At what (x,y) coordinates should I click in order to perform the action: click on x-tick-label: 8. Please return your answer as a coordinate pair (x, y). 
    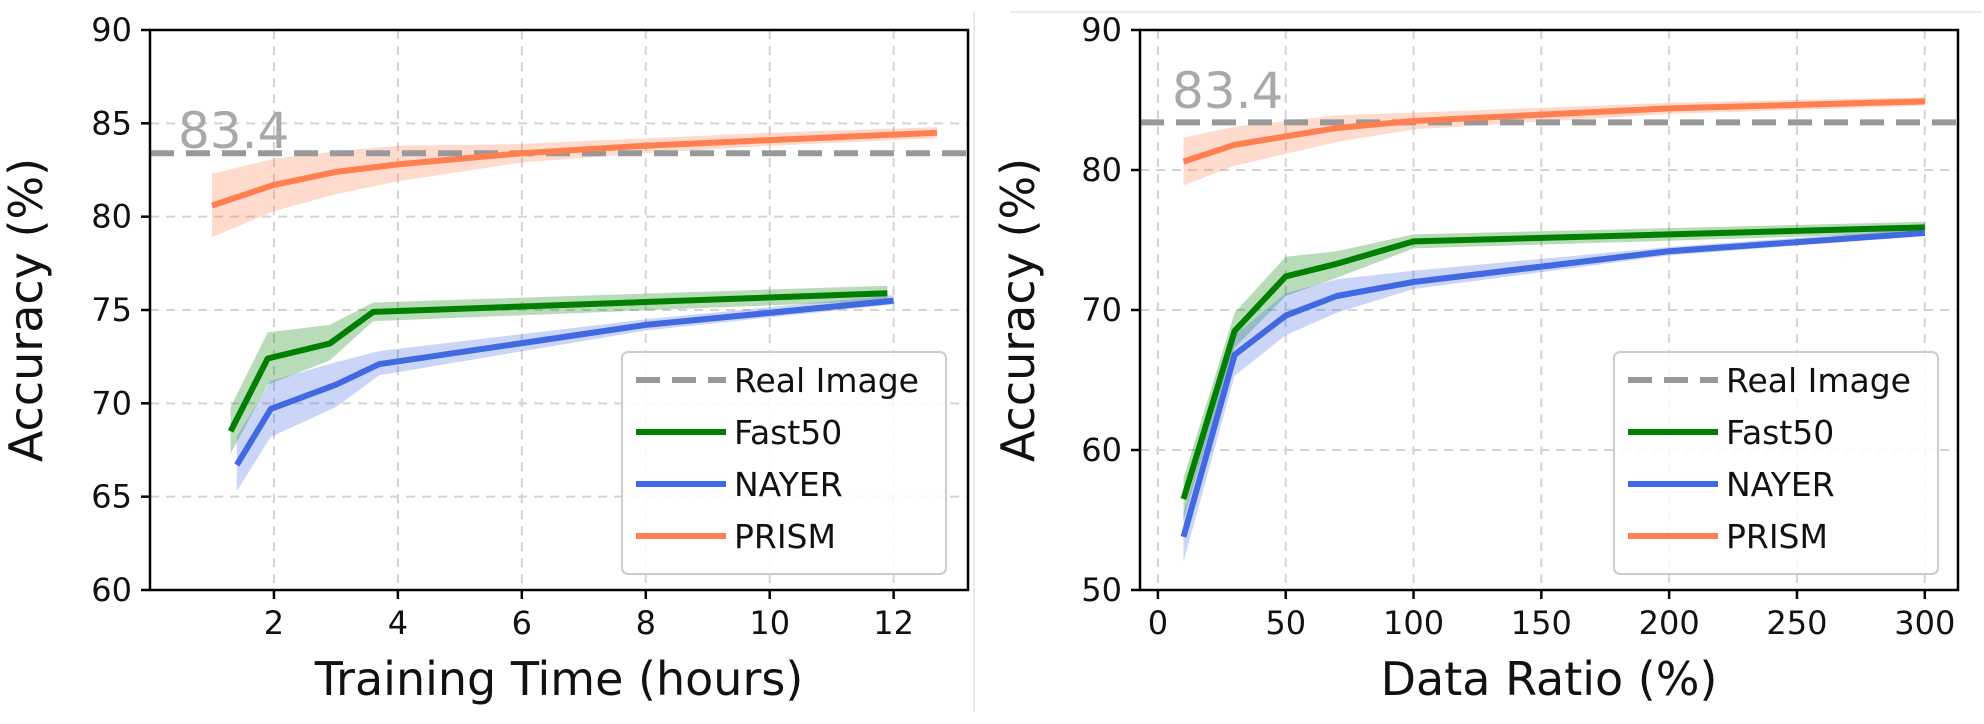
    Looking at the image, I should click on (646, 623).